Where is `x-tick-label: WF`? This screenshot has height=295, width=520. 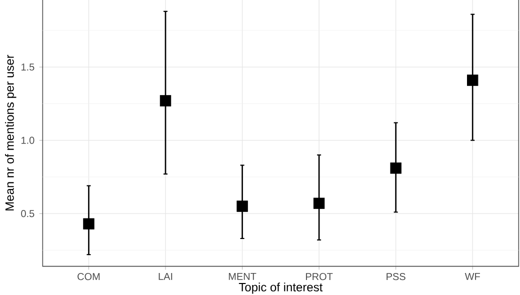
x-tick-label: WF is located at coordinates (472, 276).